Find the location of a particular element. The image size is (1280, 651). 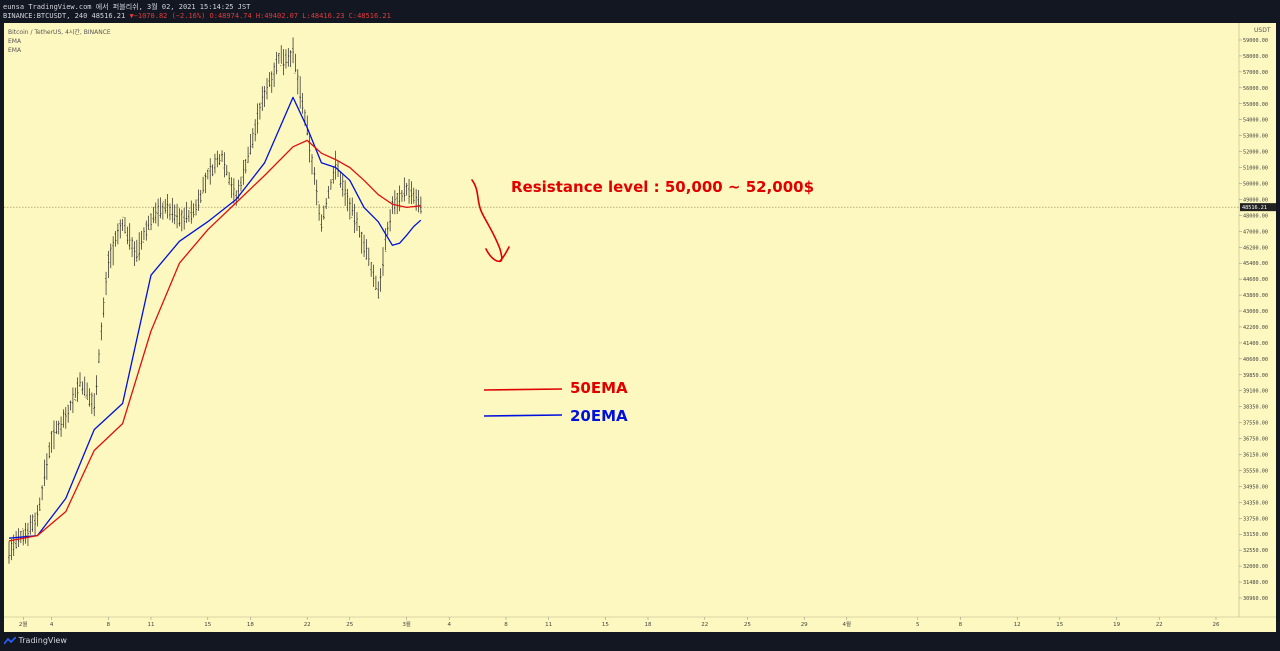

y-tick-label: 36150.00 is located at coordinates (1255, 456).